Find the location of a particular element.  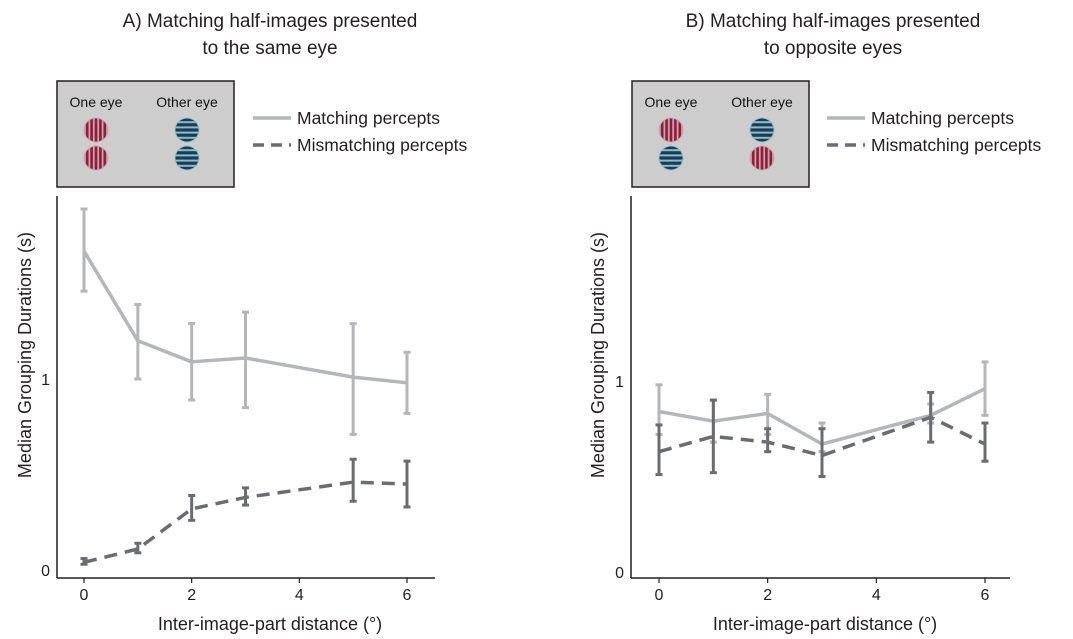

panel-b-x-label: Inter-image-part distance (°) is located at coordinates (825, 624).